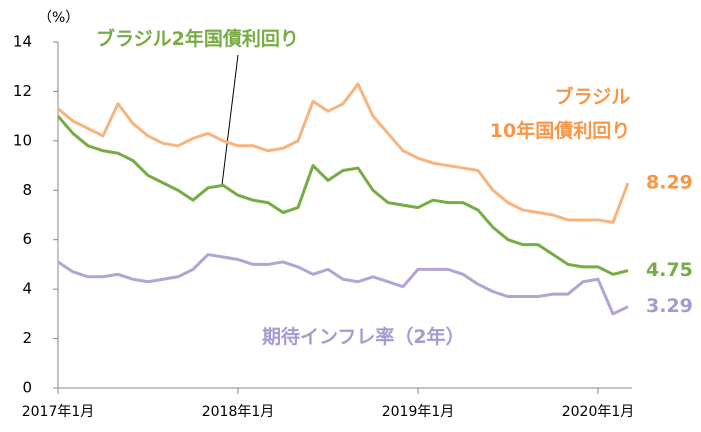 The width and height of the screenshot is (701, 432). What do you see at coordinates (27, 239) in the screenshot?
I see `y-tick-label: 6` at bounding box center [27, 239].